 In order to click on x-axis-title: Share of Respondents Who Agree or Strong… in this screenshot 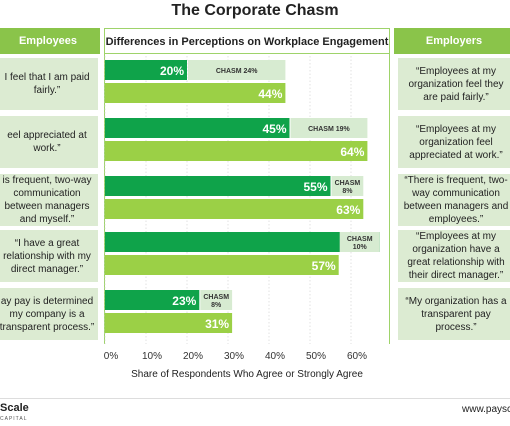, I will do `click(247, 374)`.